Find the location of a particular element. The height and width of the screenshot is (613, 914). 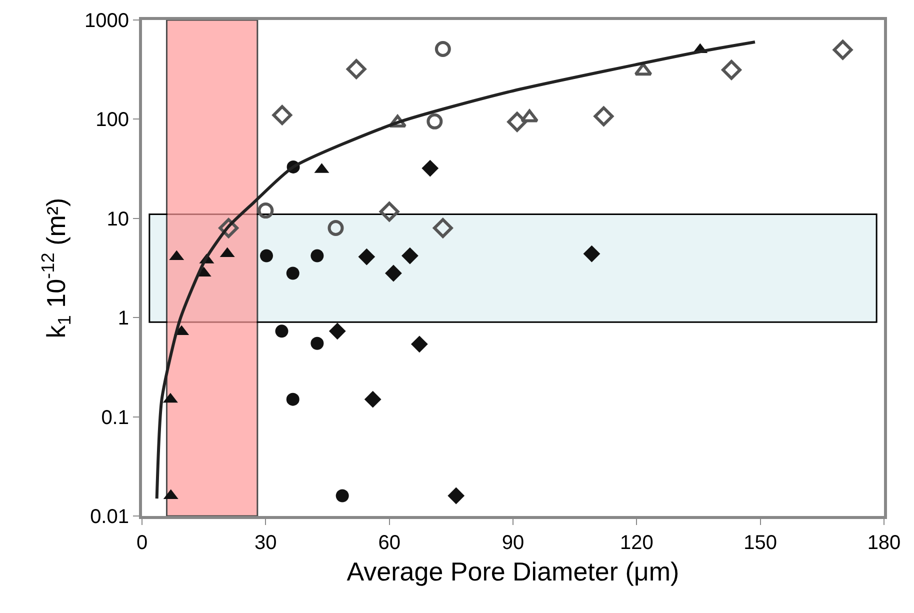

x-tick-label: 180 is located at coordinates (884, 543).